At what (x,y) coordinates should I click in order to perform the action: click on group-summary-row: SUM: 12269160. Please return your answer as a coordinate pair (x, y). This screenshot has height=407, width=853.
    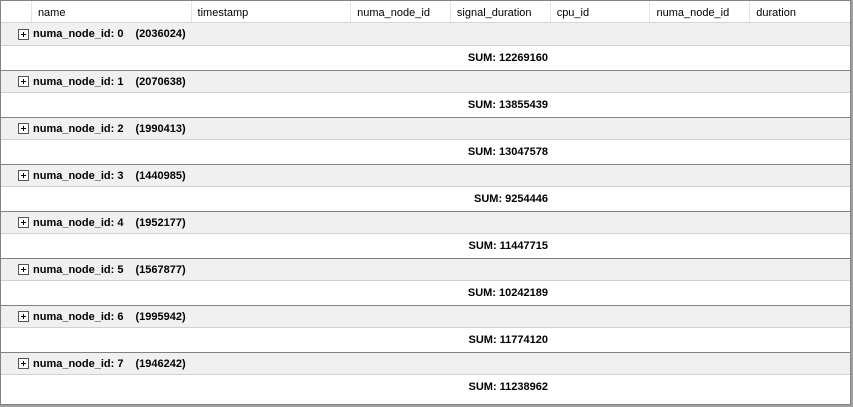
    Looking at the image, I should click on (425, 58).